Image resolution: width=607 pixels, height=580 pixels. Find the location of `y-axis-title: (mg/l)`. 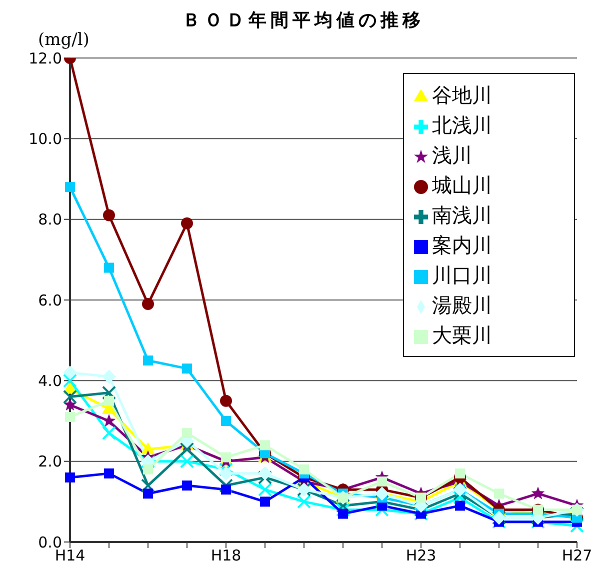

y-axis-title: (mg/l) is located at coordinates (64, 40).